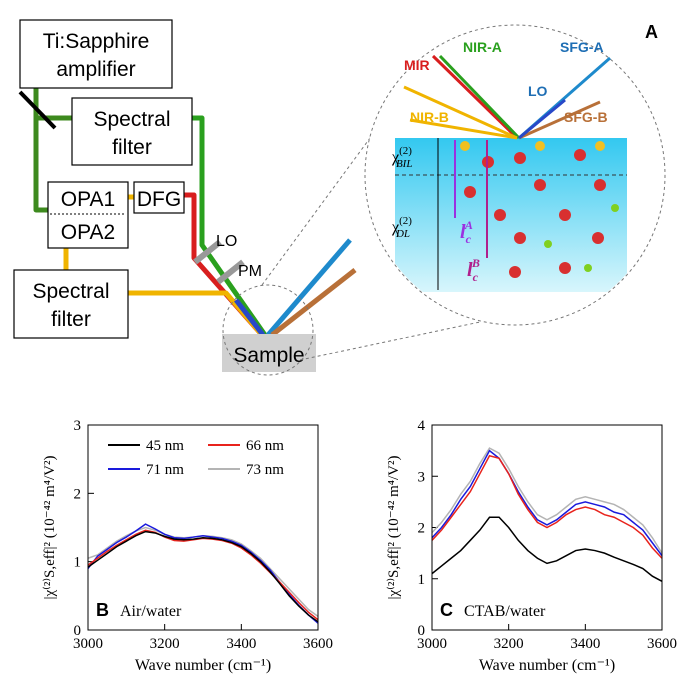 The image size is (685, 677). I want to click on lo-beam, so click(249, 317).